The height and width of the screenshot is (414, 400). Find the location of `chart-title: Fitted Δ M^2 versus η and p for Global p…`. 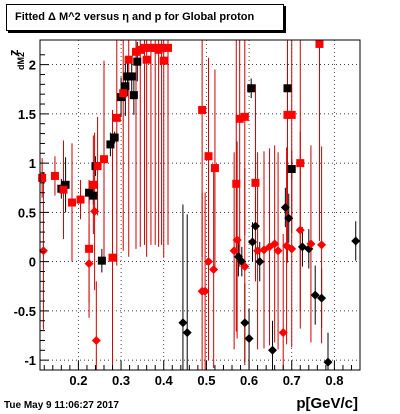

chart-title: Fitted Δ M^2 versus η and p for Global p… is located at coordinates (135, 17).